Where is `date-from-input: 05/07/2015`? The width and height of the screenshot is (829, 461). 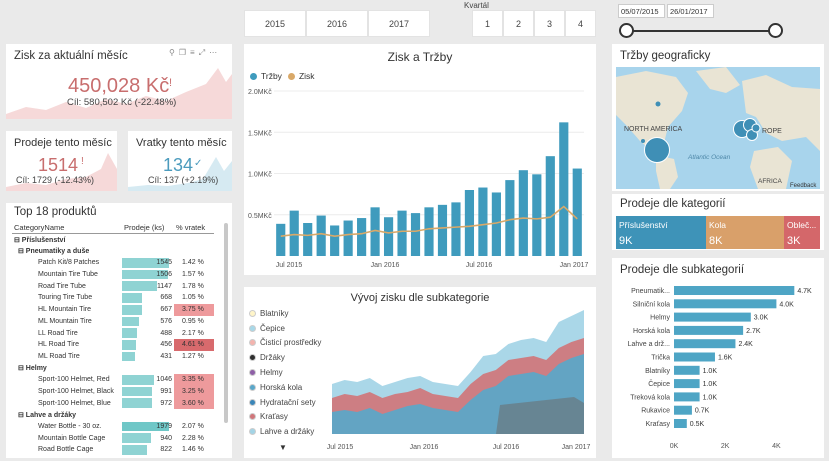 date-from-input: 05/07/2015 is located at coordinates (641, 11).